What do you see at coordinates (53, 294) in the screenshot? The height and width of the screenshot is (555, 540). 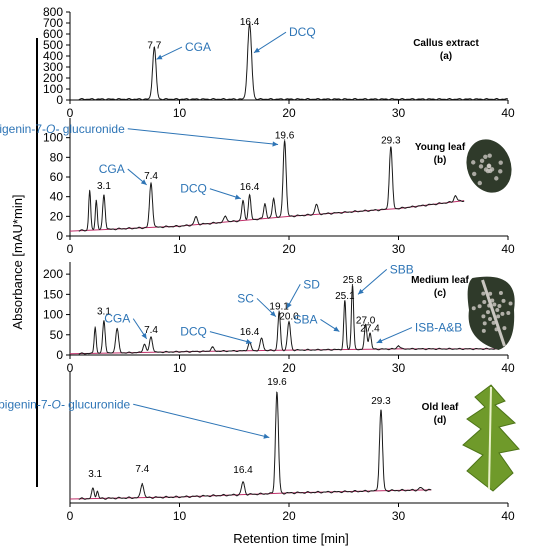 I see `y-tick-label: 150` at bounding box center [53, 294].